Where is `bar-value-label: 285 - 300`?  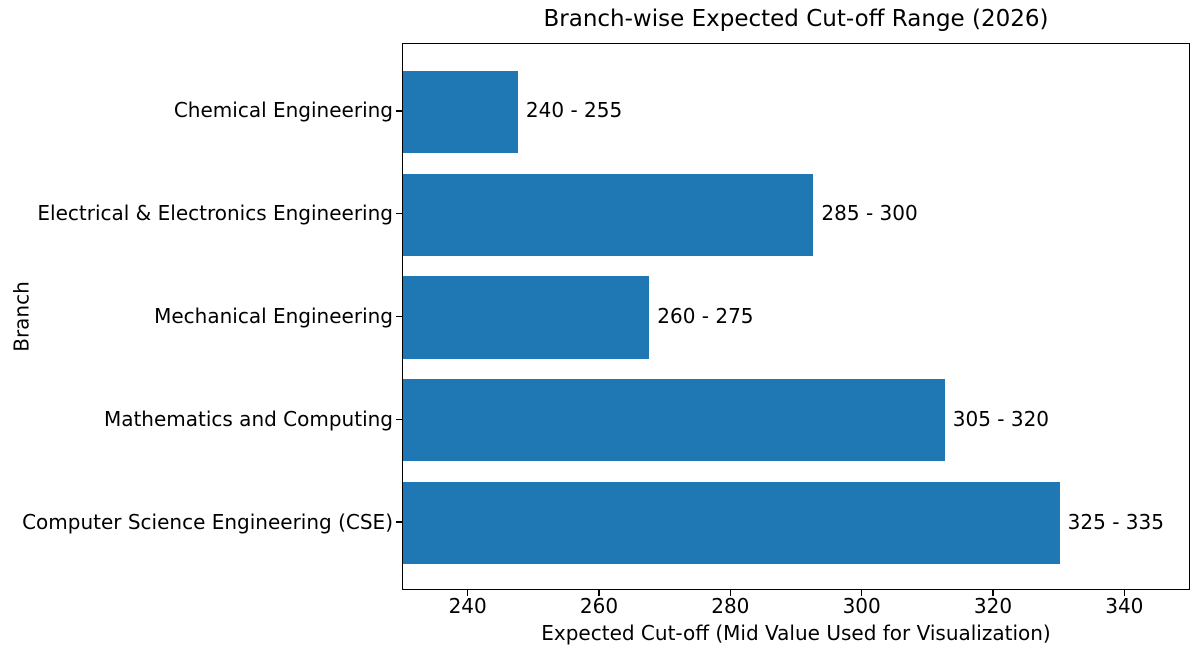
bar-value-label: 285 - 300 is located at coordinates (869, 213).